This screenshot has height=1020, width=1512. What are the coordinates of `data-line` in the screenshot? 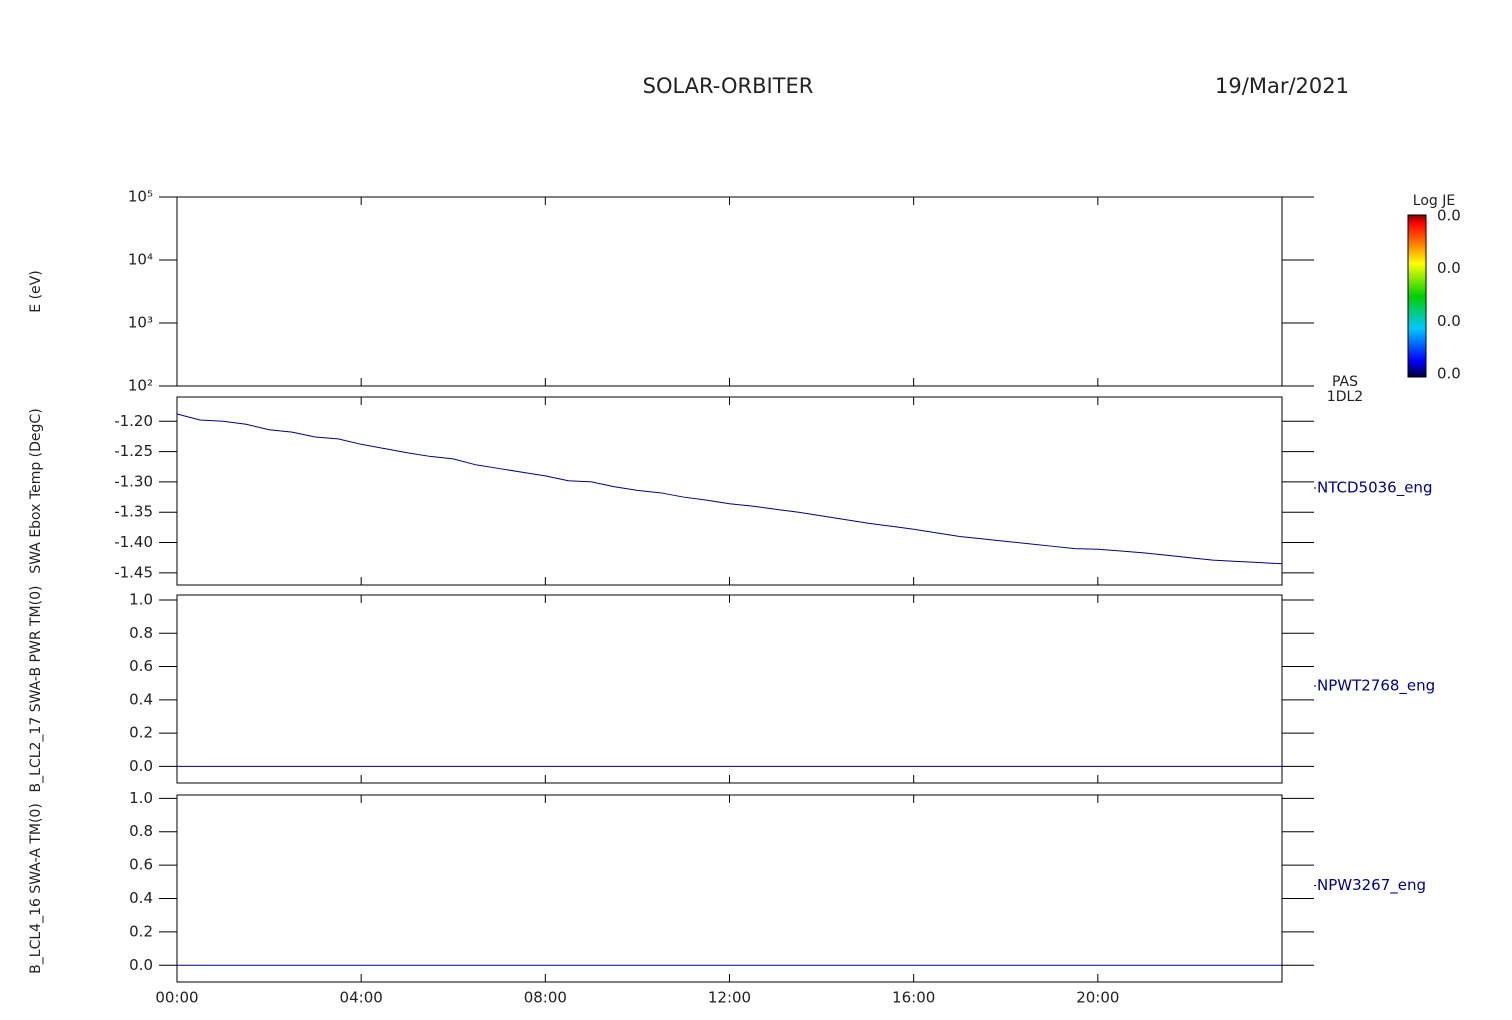 It's located at (729, 489).